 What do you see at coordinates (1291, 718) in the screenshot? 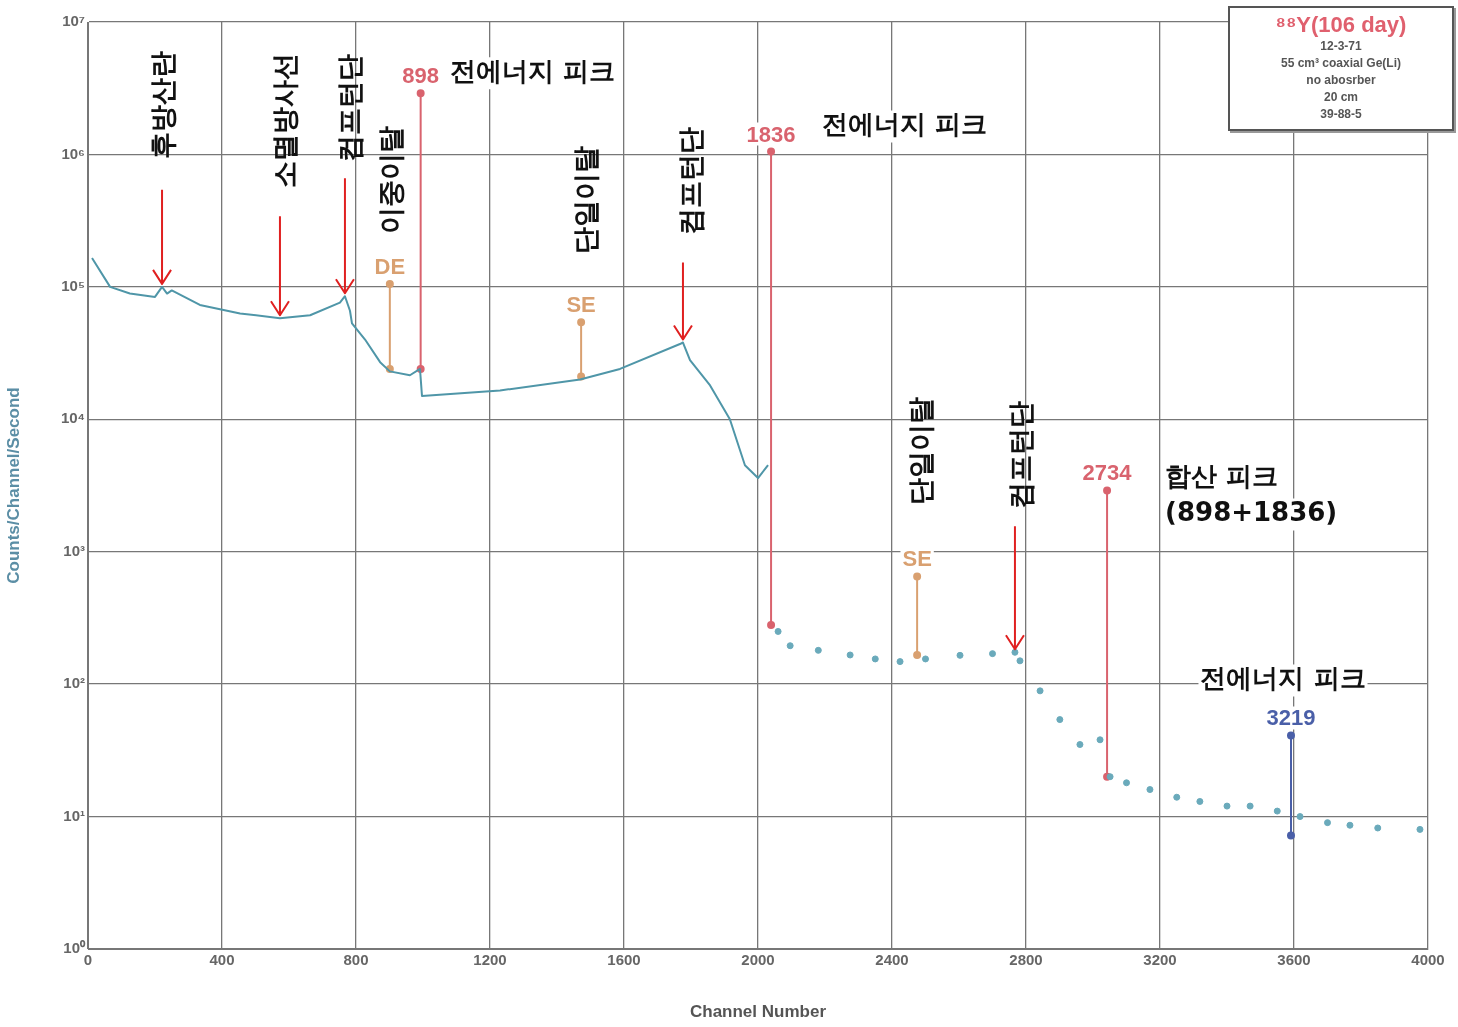
I see `series-label: 3219` at bounding box center [1291, 718].